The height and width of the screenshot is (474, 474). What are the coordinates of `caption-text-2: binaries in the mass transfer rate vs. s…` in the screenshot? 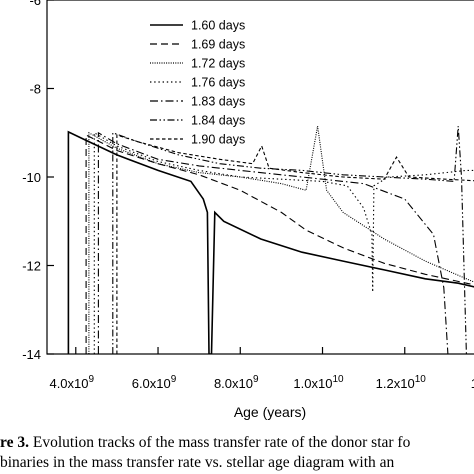 It's located at (197, 462).